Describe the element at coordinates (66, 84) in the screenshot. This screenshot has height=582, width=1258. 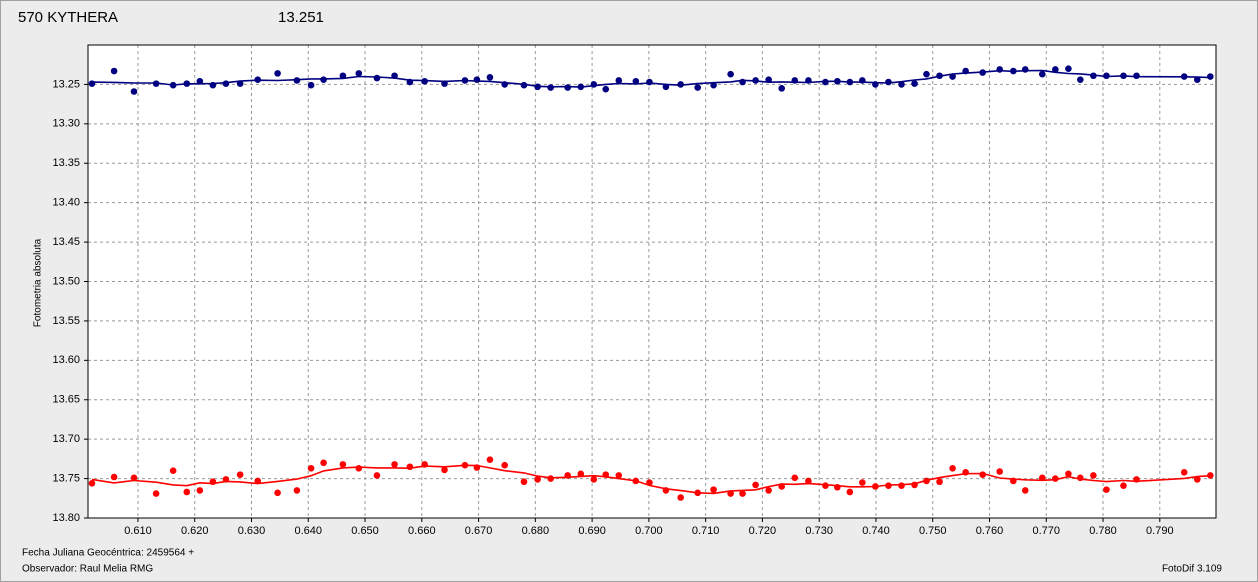
I see `y-tick-label: 13.25` at that location.